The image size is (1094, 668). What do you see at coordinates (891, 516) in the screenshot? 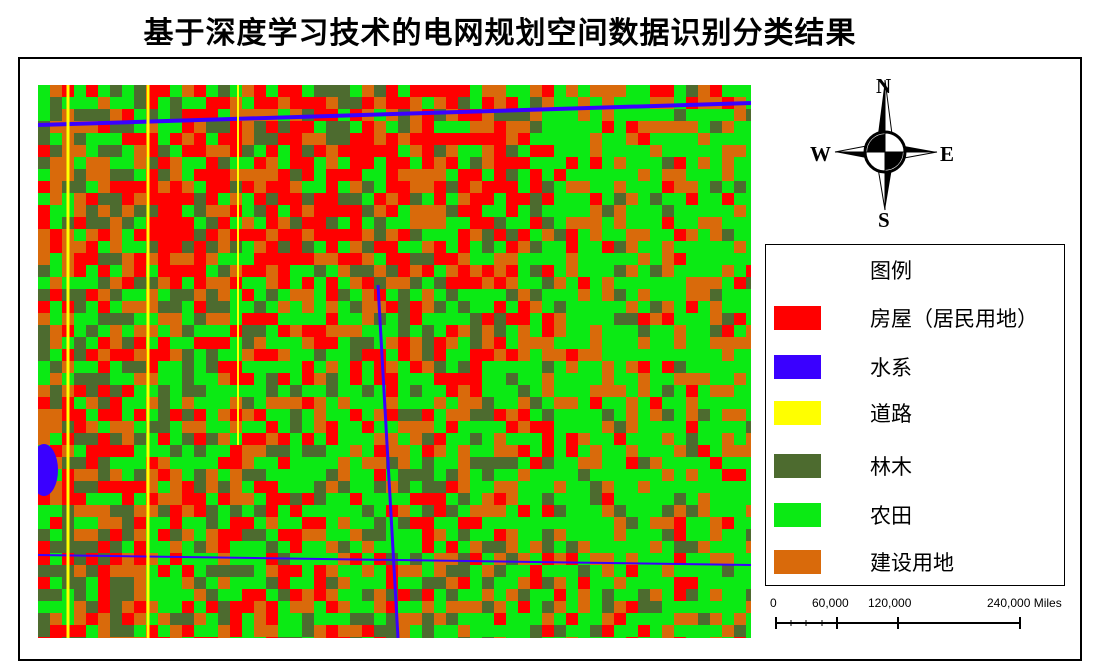
I see `legend-label-farmland: 农田` at bounding box center [891, 516].